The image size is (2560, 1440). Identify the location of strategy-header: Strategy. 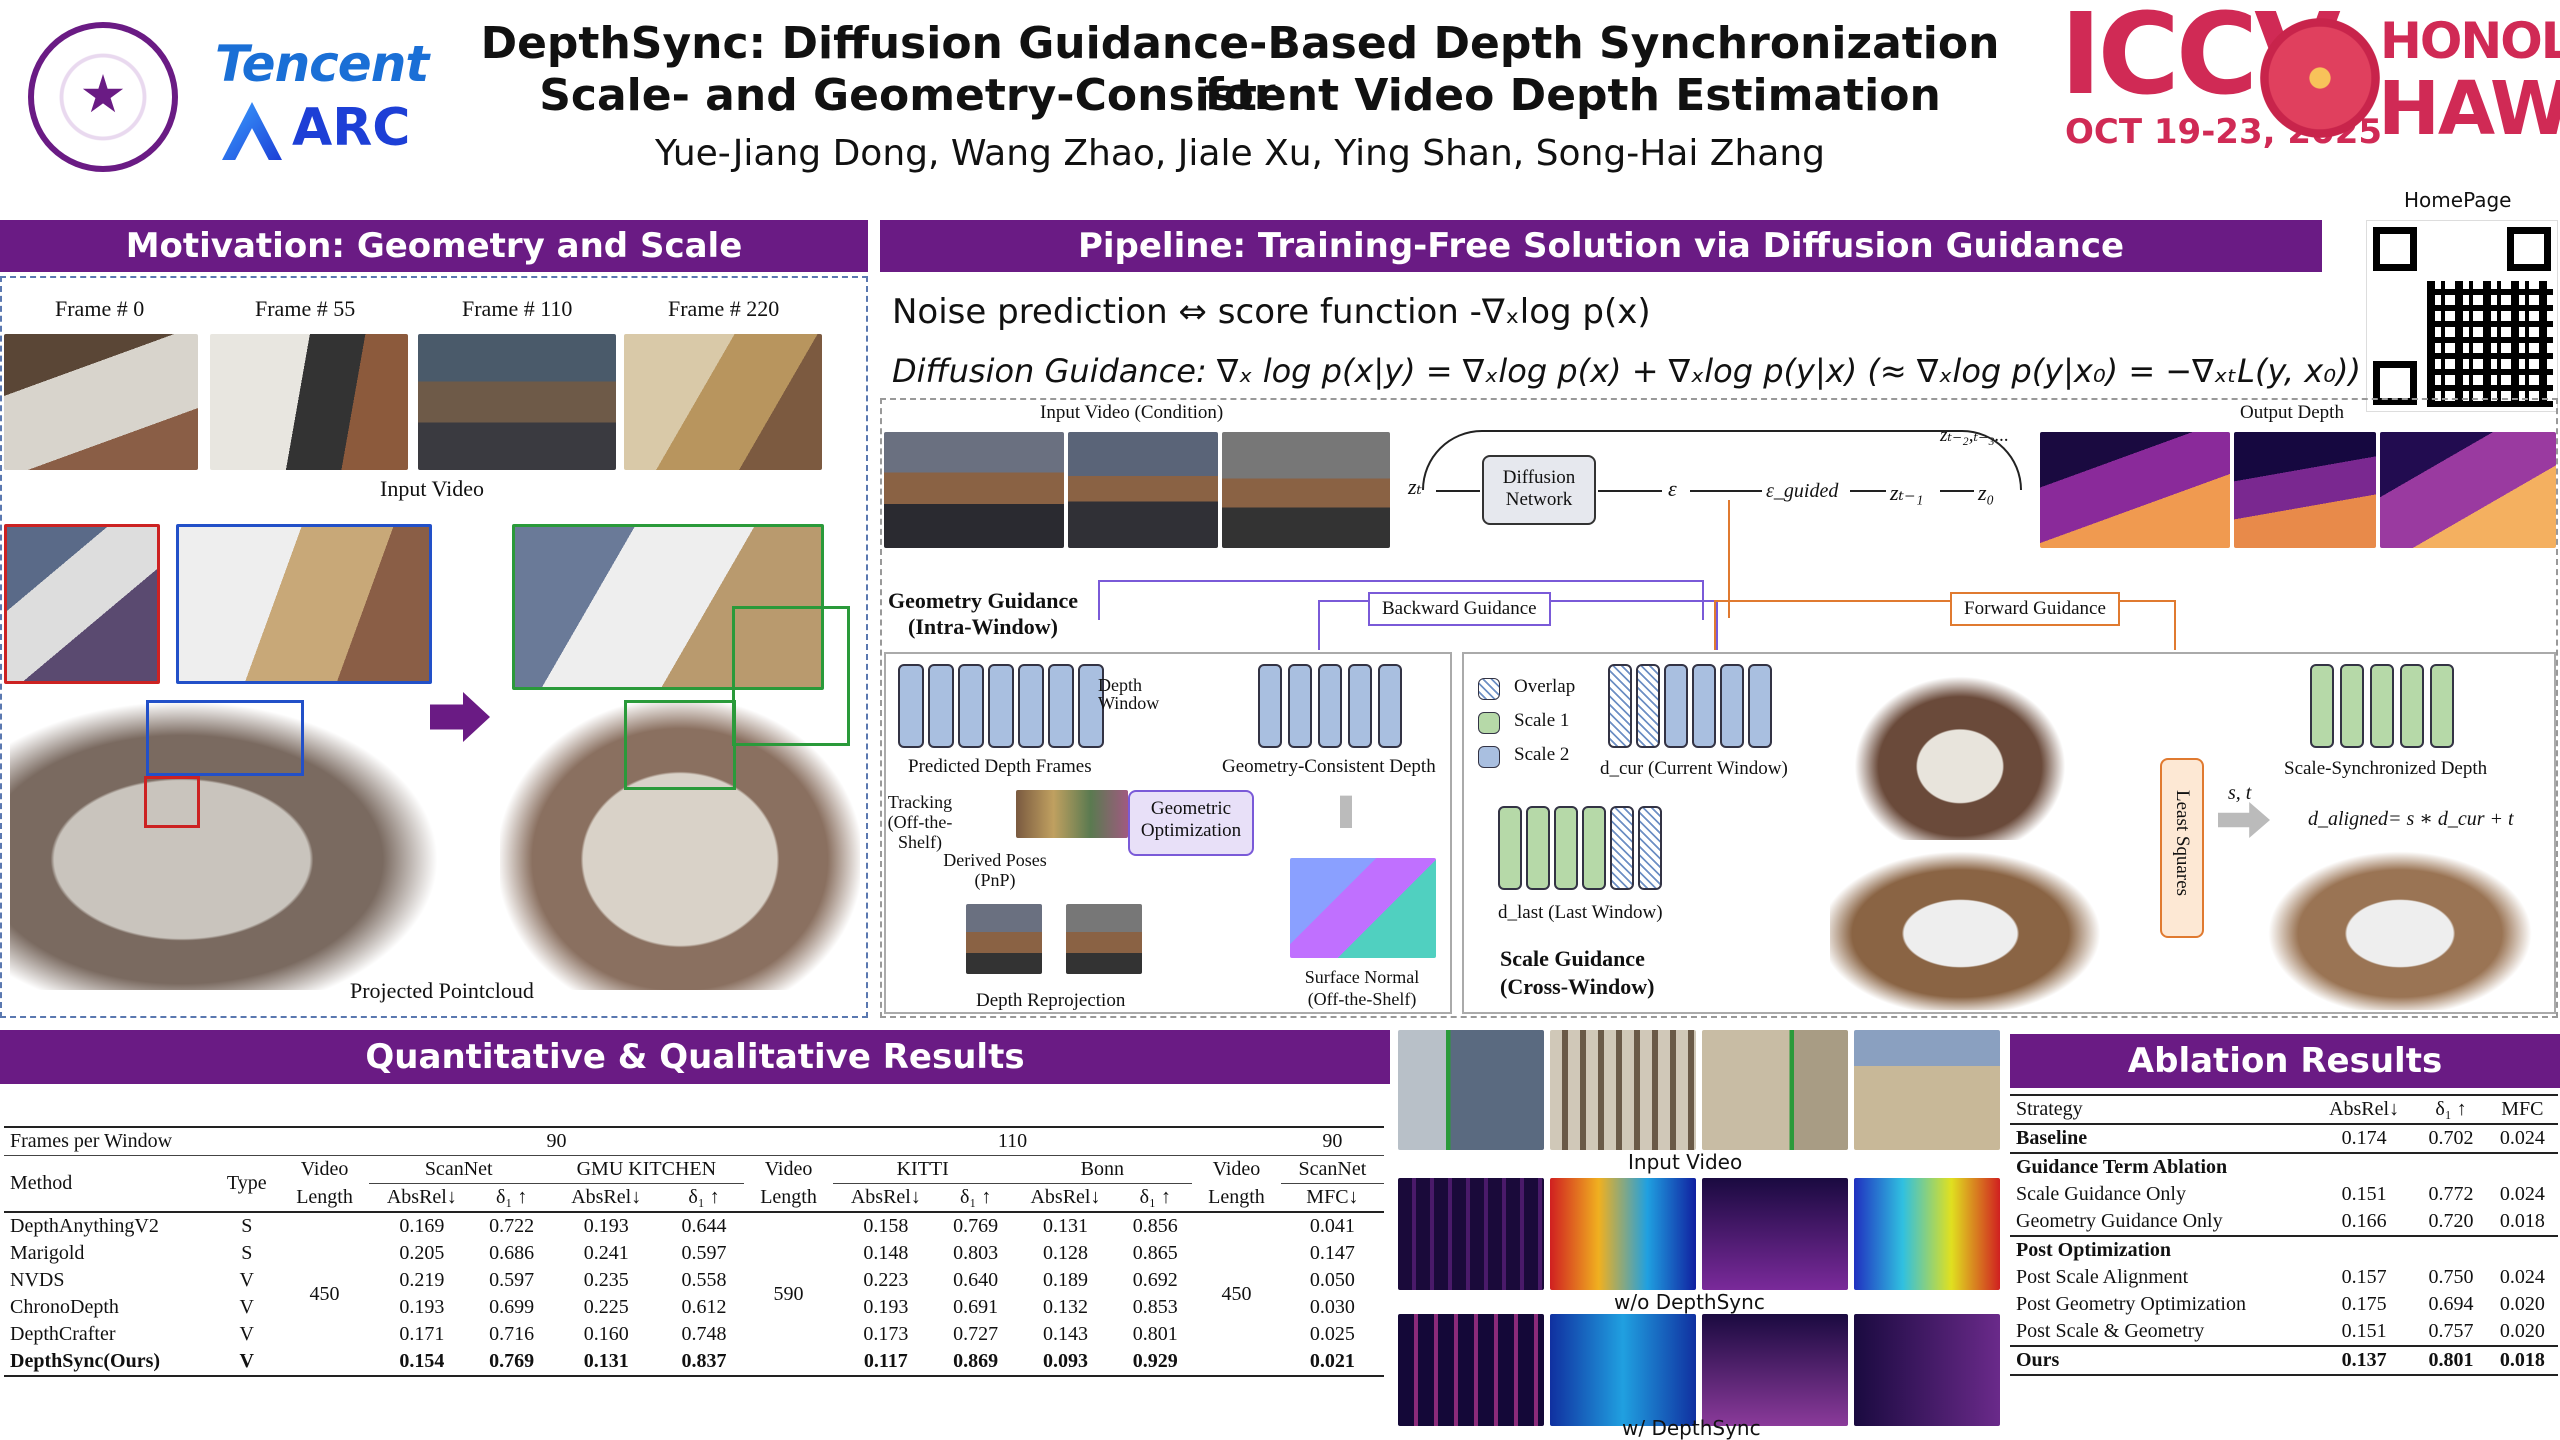
(2049, 1109).